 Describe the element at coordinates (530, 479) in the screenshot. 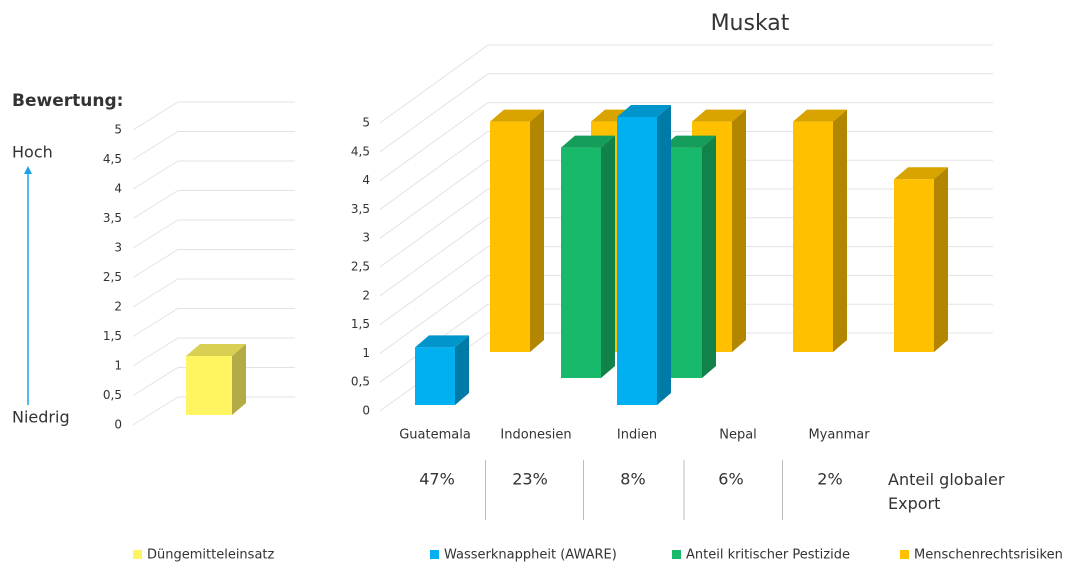

I see `export-share: 23%` at that location.